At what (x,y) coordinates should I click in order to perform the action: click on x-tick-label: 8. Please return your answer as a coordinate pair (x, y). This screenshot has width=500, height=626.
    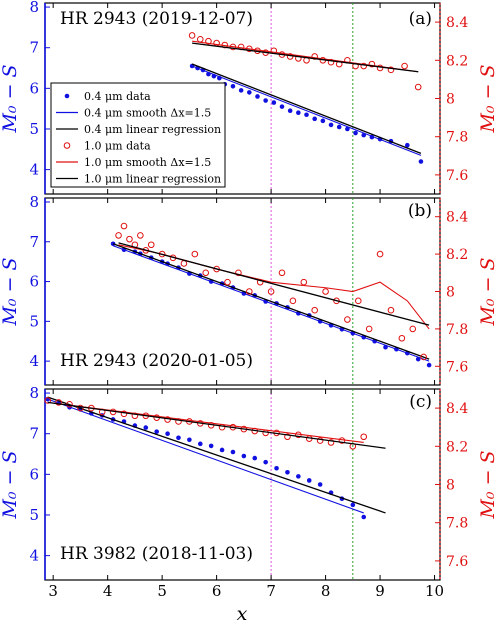
    Looking at the image, I should click on (326, 591).